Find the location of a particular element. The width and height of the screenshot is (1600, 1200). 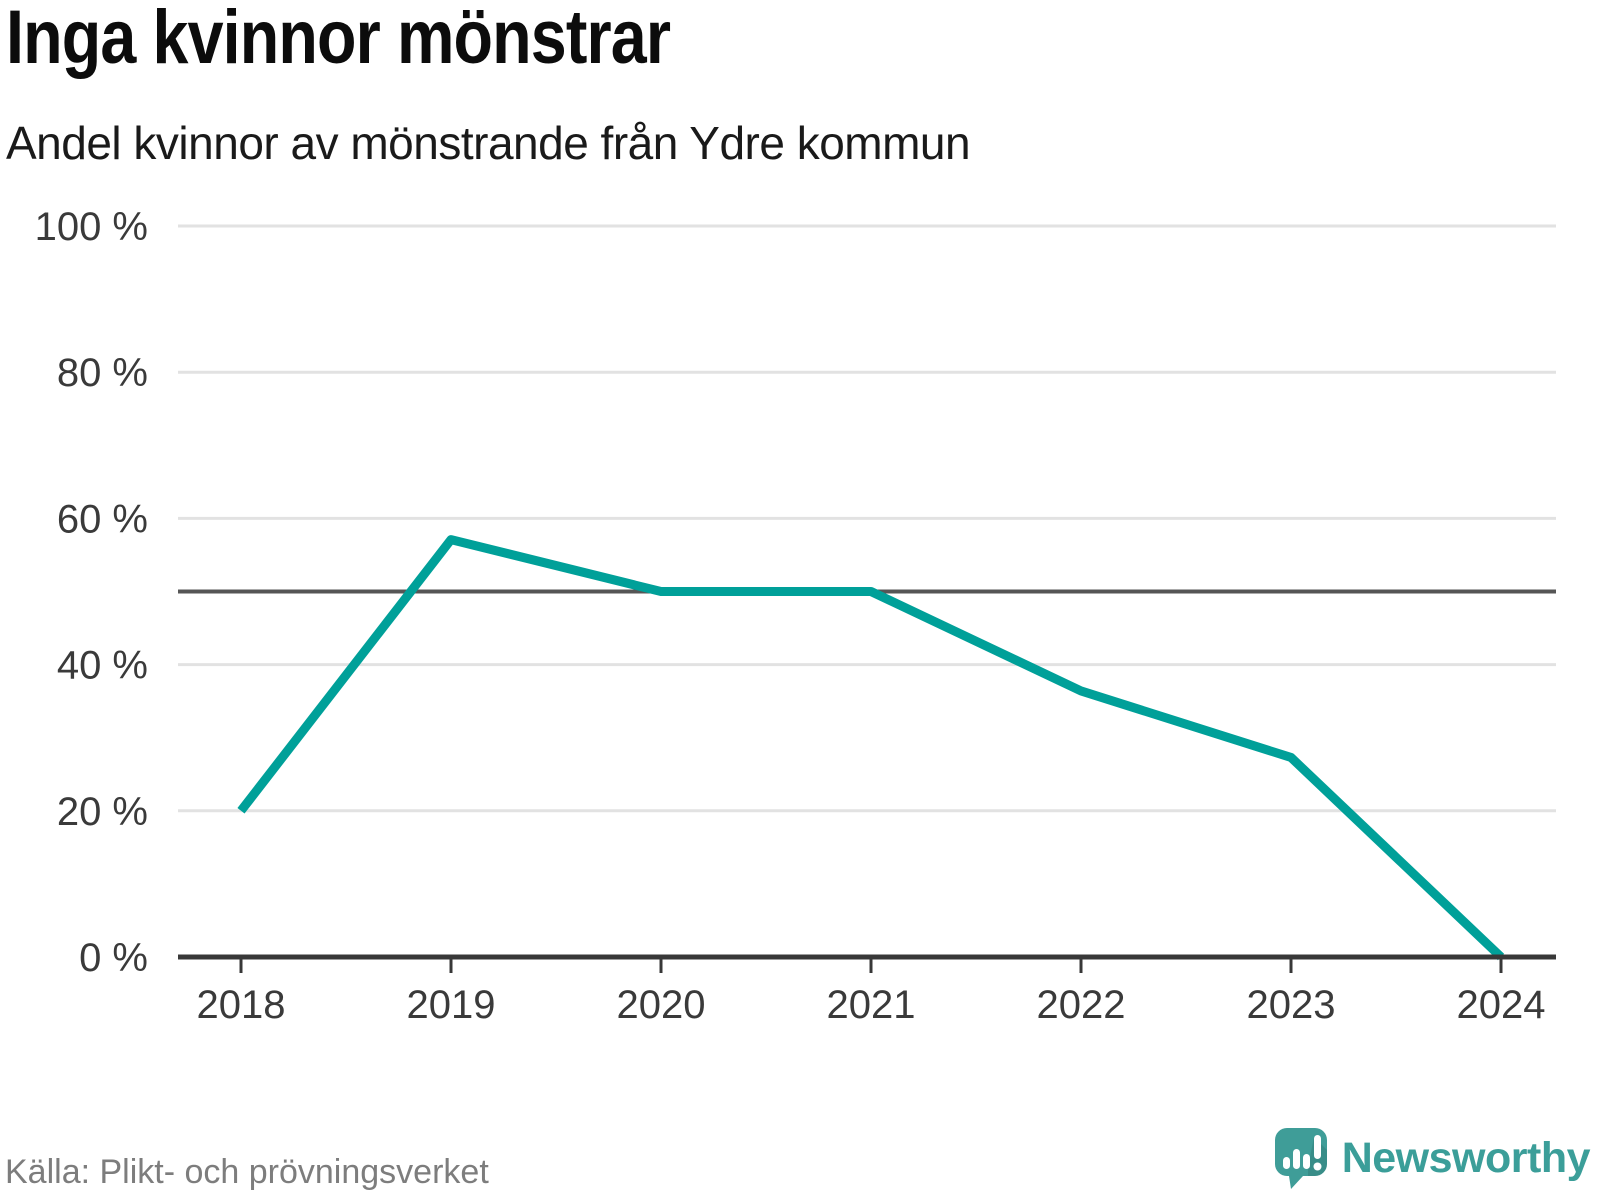

source-note: Källa: Plikt- och prövningsverket is located at coordinates (247, 1172).